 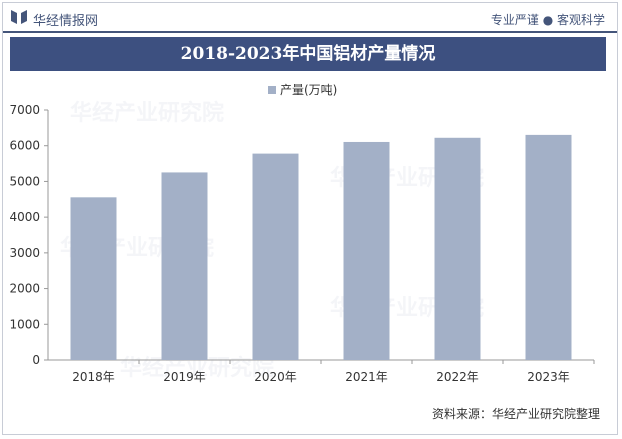 What do you see at coordinates (24, 289) in the screenshot?
I see `y-tick-label: 2000` at bounding box center [24, 289].